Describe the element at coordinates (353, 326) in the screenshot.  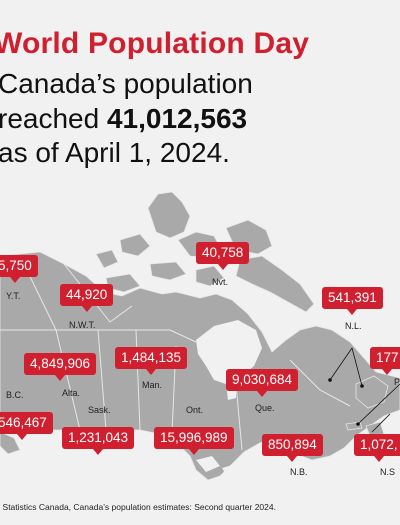
I see `province-label-nl: N.L.` at that location.